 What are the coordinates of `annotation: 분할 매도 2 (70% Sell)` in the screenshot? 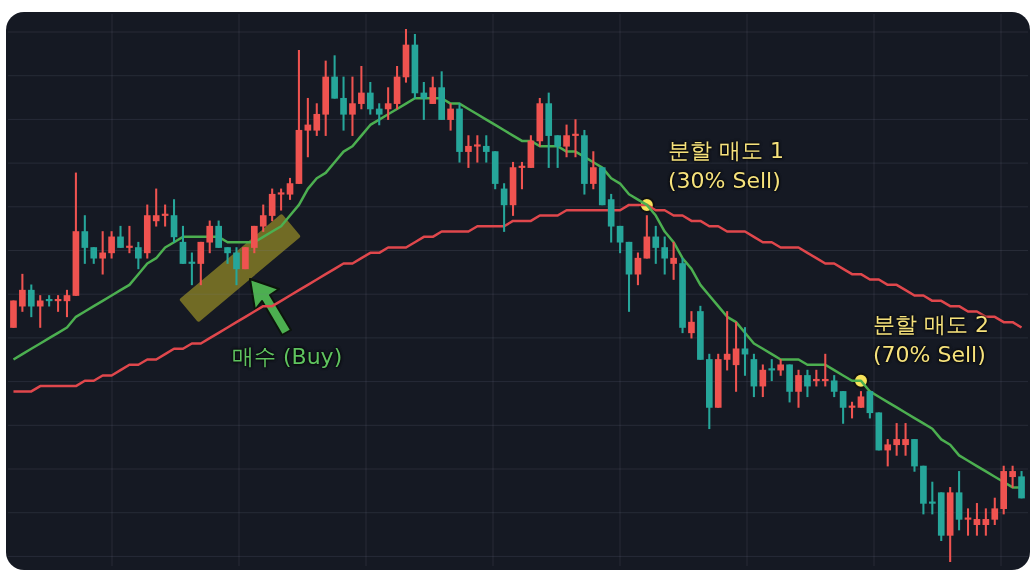 It's located at (931, 340).